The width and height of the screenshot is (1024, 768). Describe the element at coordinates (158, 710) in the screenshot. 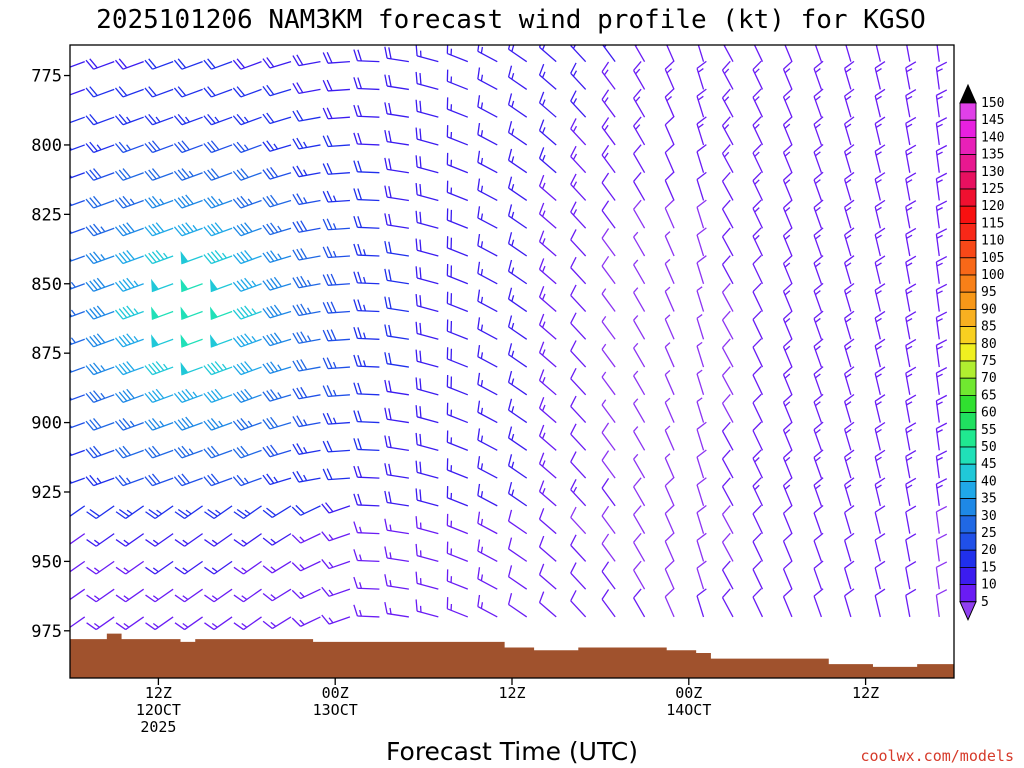

I see `x-tick-label: 12OCT` at that location.